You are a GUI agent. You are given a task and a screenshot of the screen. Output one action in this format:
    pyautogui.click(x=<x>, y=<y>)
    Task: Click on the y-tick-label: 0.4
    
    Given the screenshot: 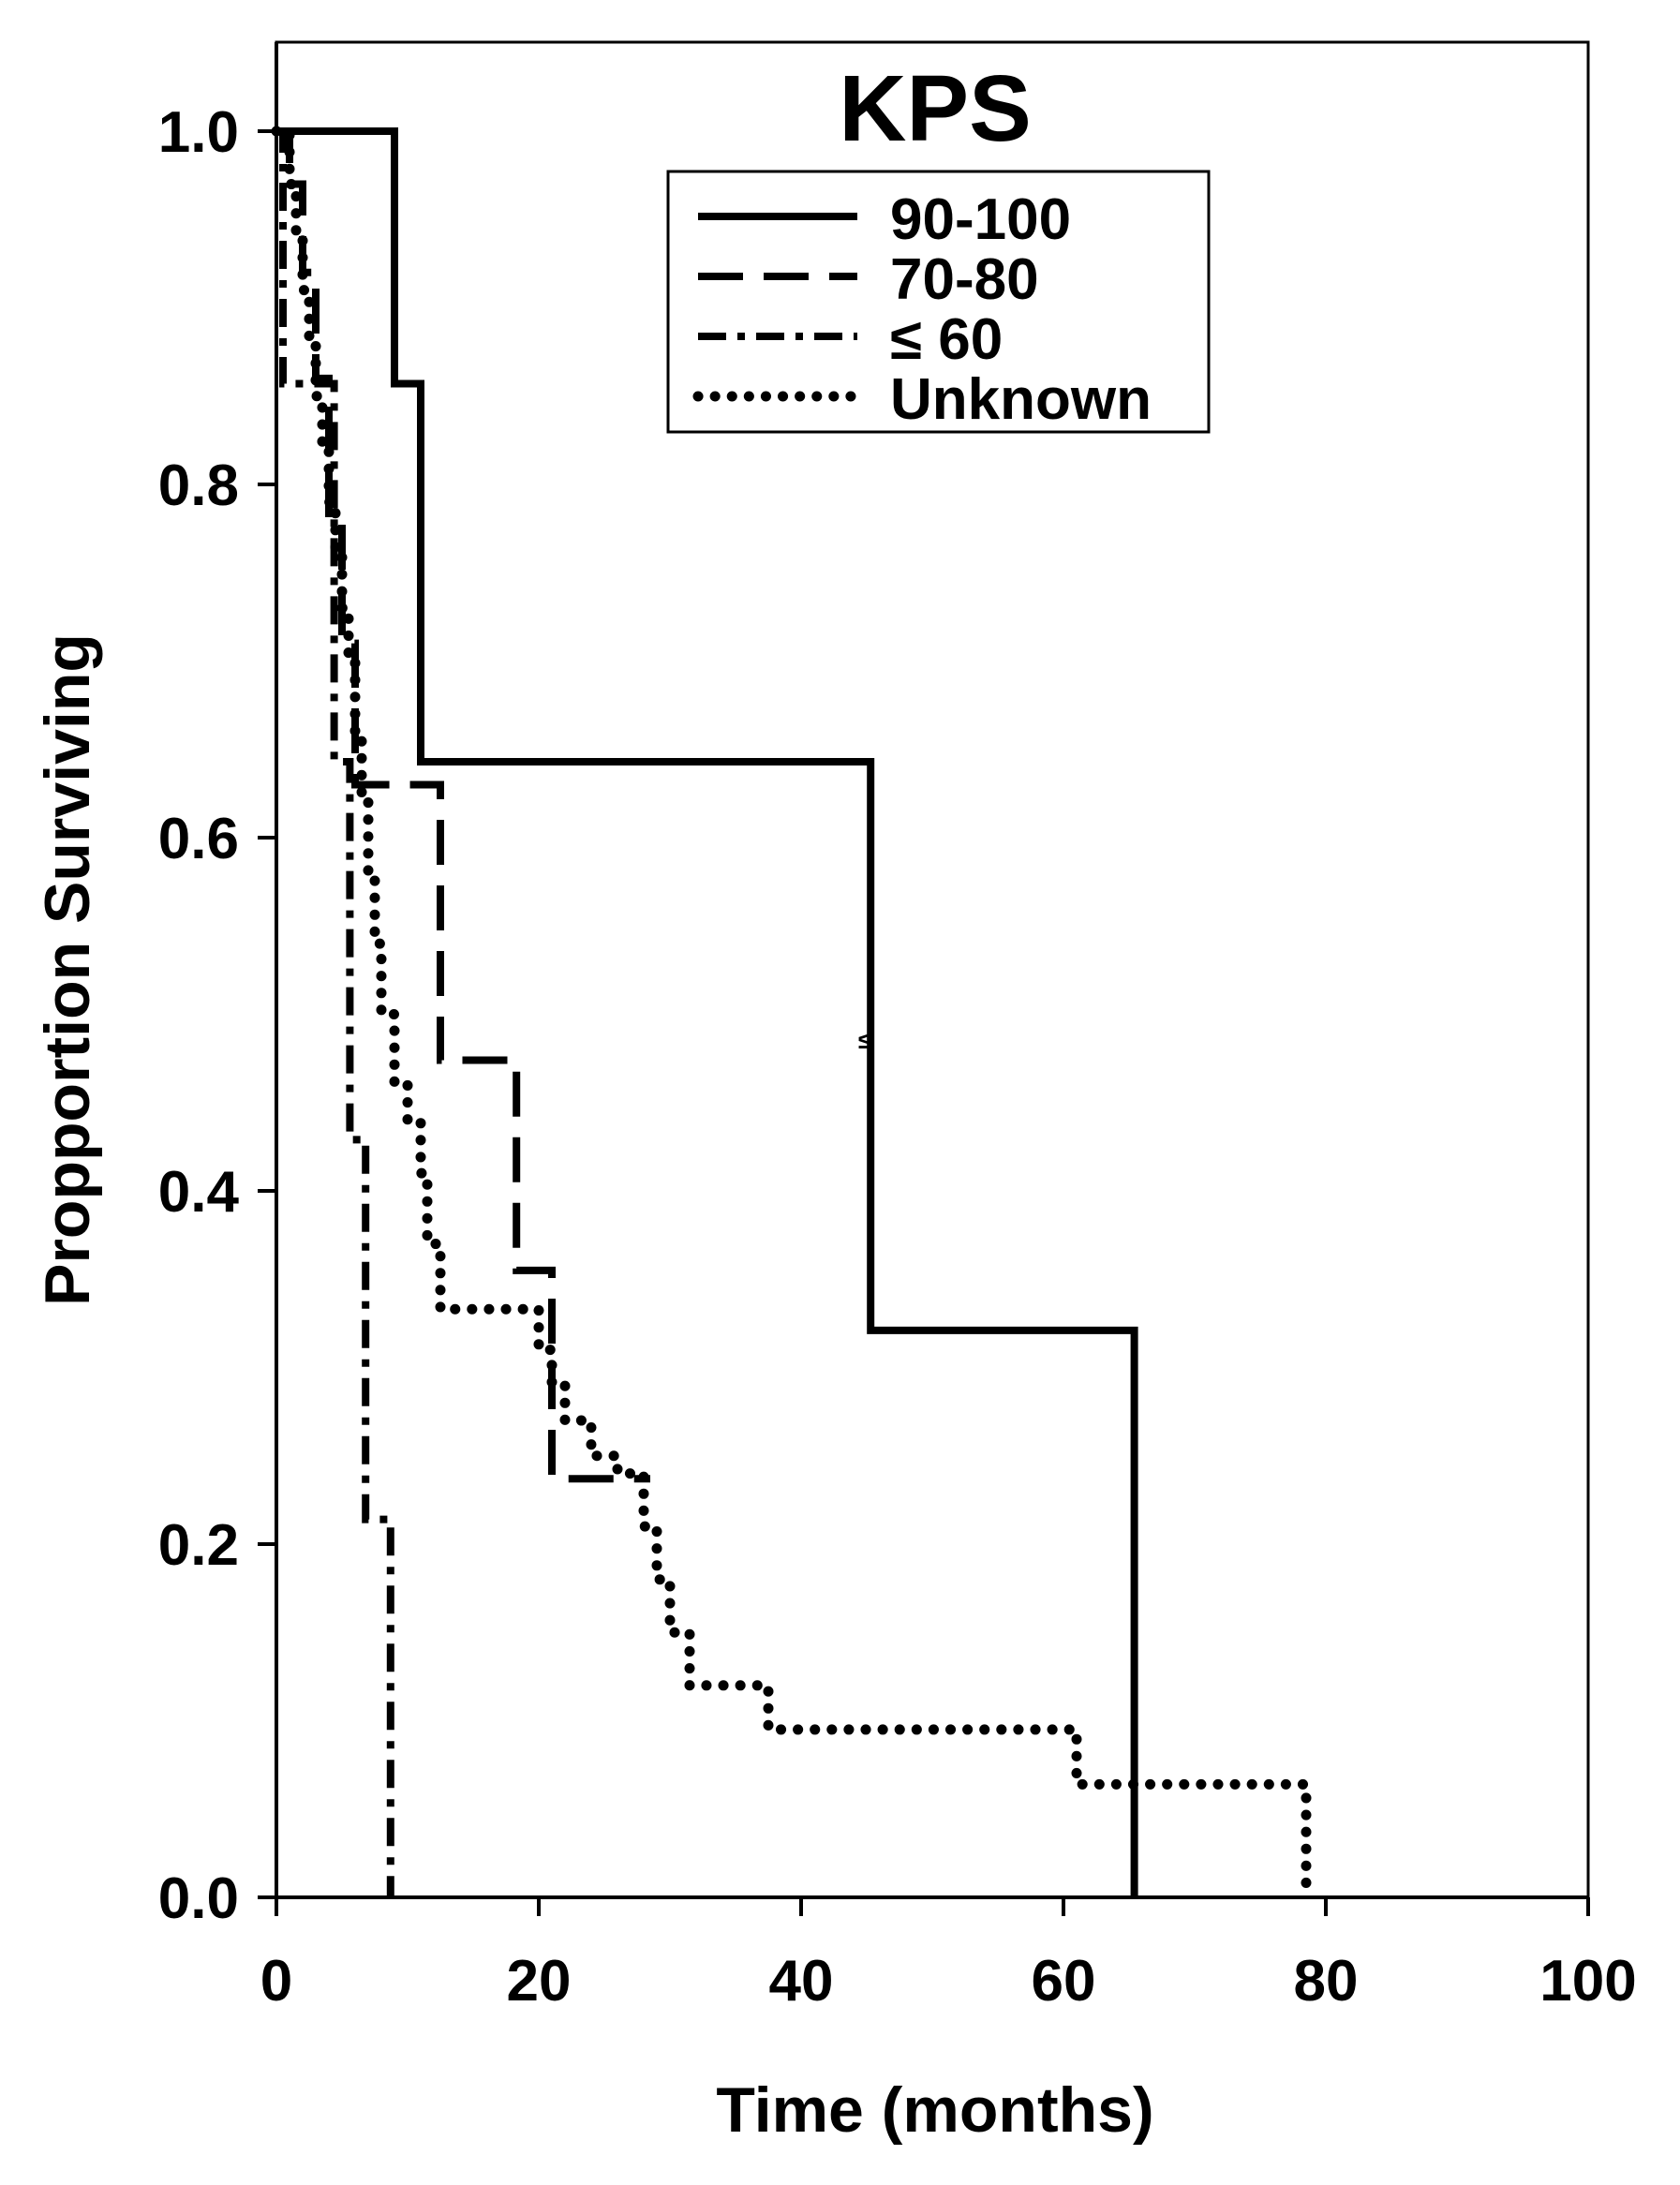 What is the action you would take?
    pyautogui.click(x=199, y=1192)
    